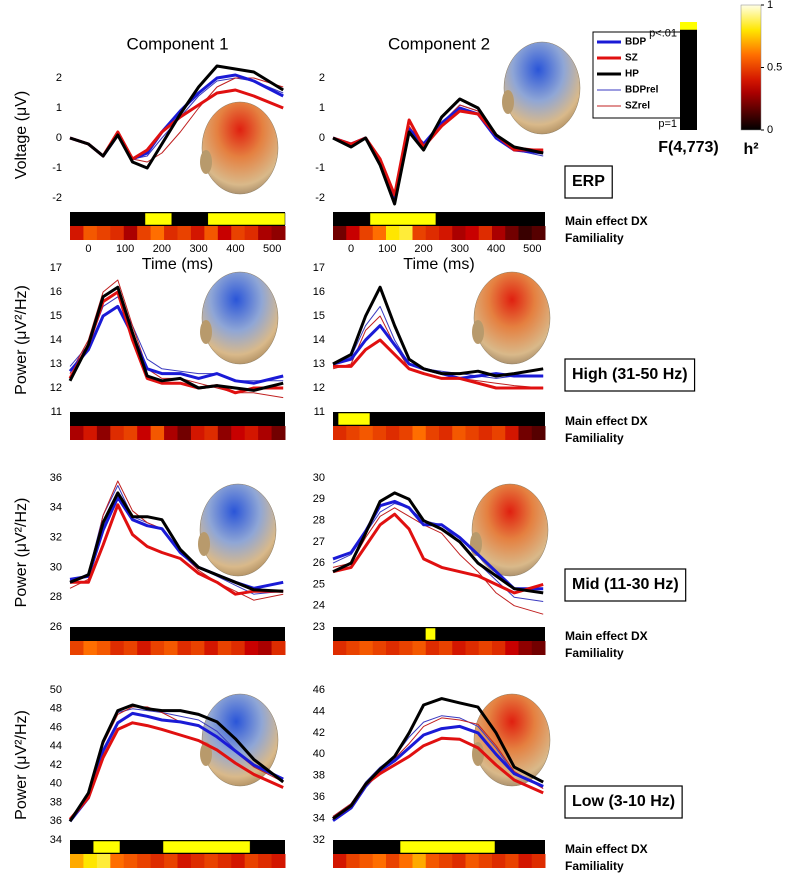  What do you see at coordinates (177, 264) in the screenshot?
I see `x-axis-label: Time (ms)` at bounding box center [177, 264].